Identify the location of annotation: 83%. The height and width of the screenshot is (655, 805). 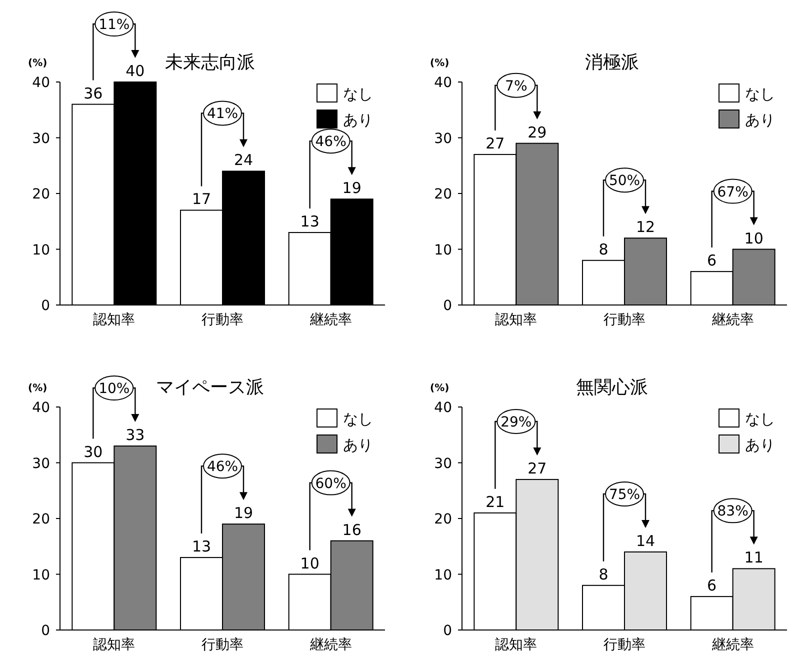
(732, 512).